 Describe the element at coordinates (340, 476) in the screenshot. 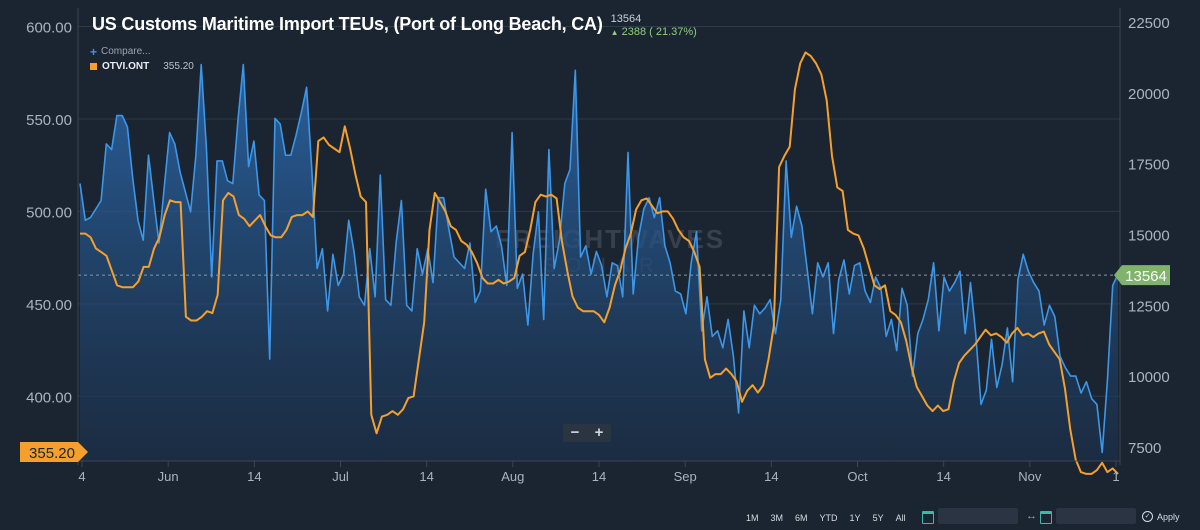

I see `x-tick-label: Jul` at that location.